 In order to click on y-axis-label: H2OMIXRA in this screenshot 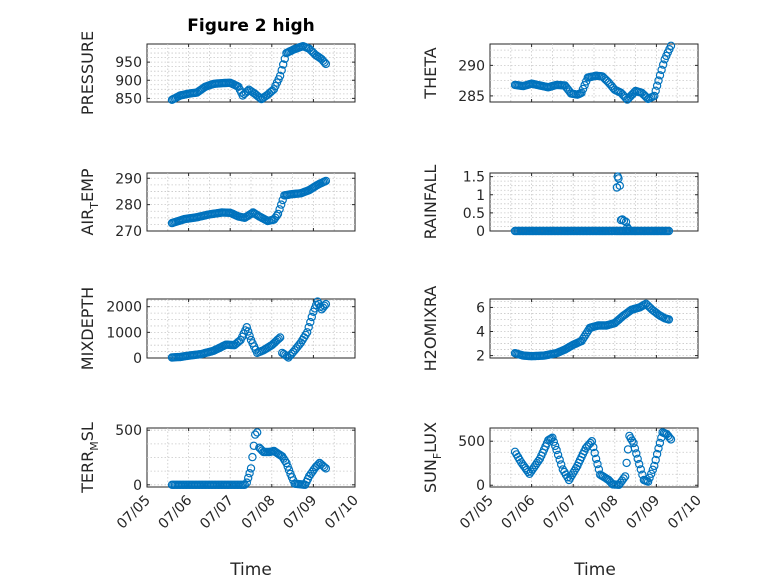, I will do `click(430, 329)`.